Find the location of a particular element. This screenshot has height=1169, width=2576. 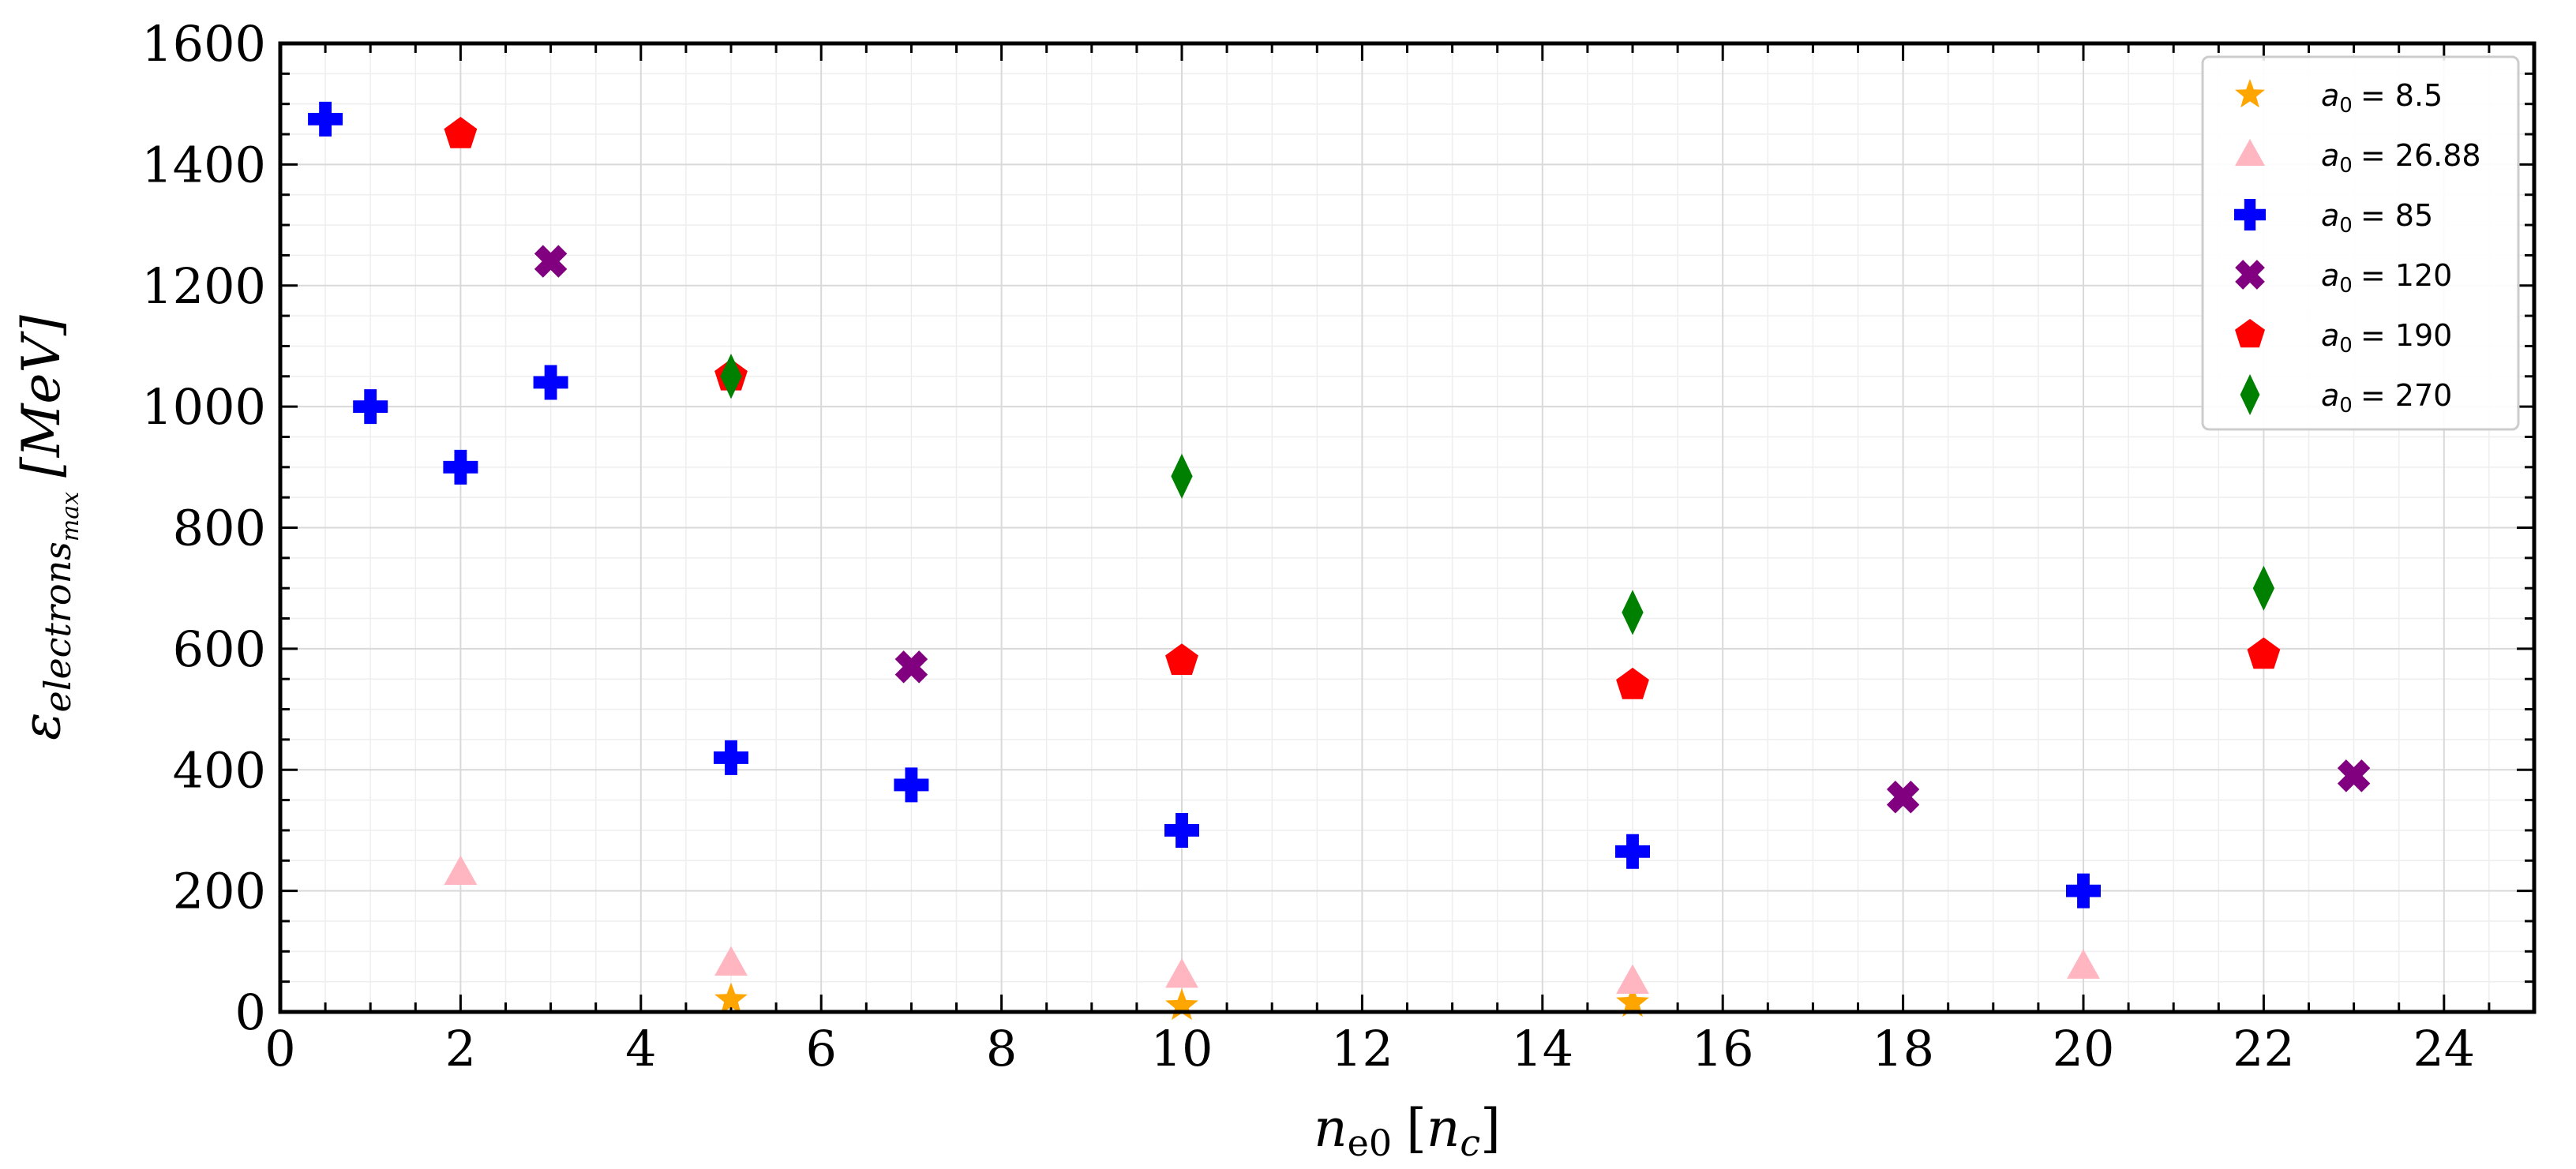

y-tick-label: 1400 is located at coordinates (203, 164).